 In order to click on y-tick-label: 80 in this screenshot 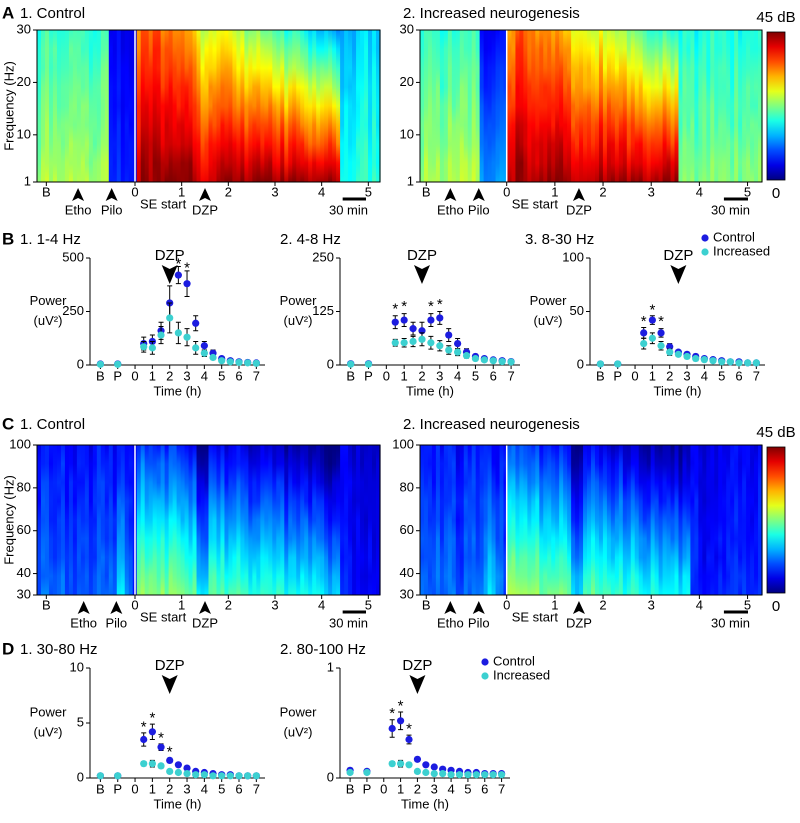, I will do `click(24, 486)`.